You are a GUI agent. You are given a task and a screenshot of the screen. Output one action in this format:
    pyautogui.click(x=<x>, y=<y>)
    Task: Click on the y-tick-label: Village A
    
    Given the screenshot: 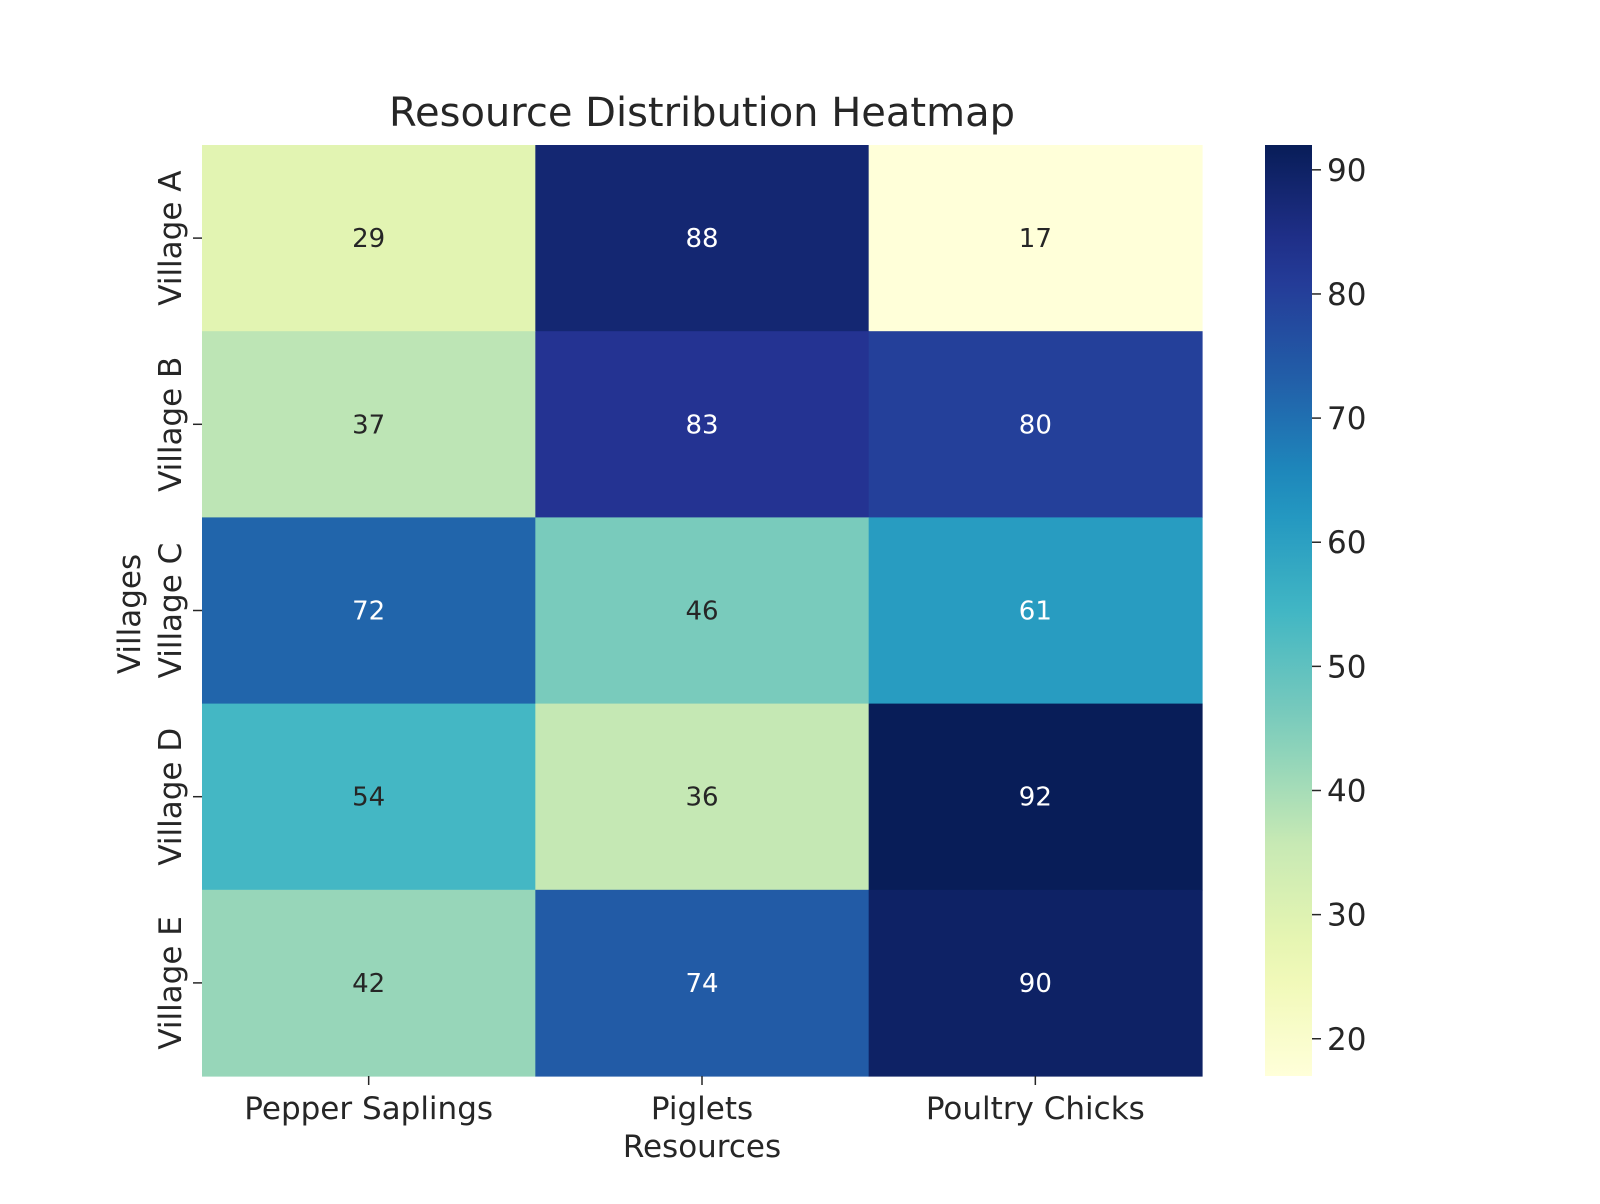 What is the action you would take?
    pyautogui.click(x=171, y=238)
    